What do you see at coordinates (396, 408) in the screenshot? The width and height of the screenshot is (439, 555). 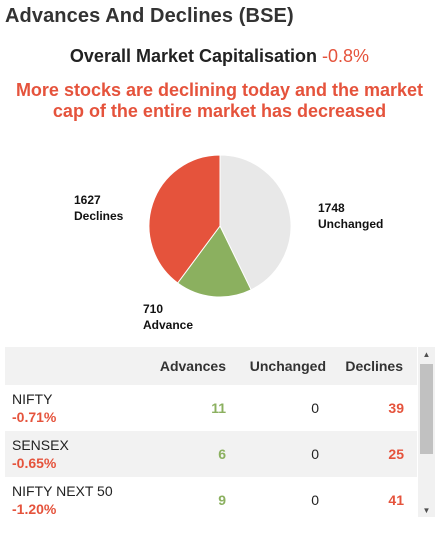 I see `declines-cell: 39` at bounding box center [396, 408].